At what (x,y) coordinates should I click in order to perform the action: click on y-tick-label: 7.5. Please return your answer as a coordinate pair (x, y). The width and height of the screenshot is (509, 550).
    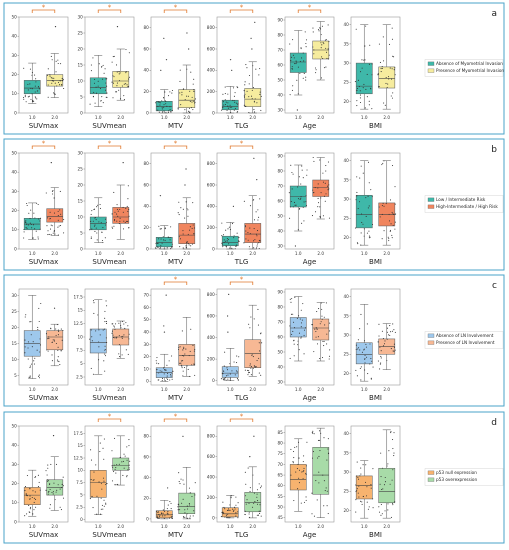
    Looking at the image, I should click on (79, 350).